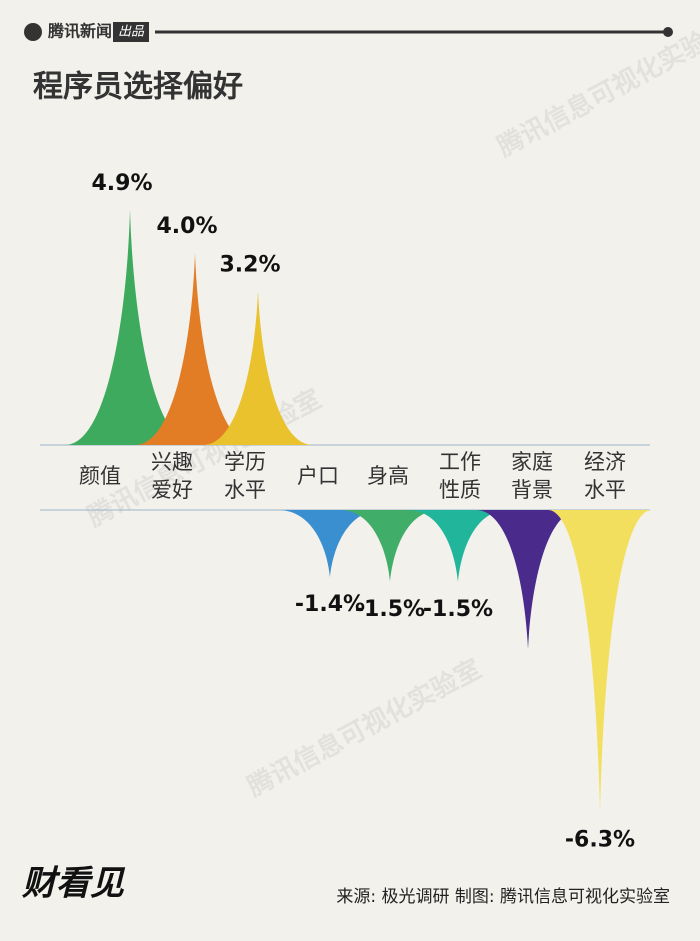 This screenshot has height=941, width=700. I want to click on category-label: 工作性质, so click(460, 476).